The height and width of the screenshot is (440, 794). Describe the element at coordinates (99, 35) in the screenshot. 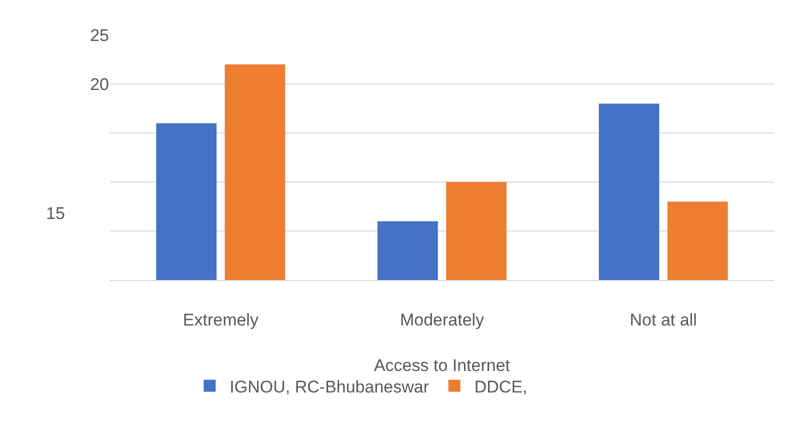

I see `y-tick-label: 25` at that location.